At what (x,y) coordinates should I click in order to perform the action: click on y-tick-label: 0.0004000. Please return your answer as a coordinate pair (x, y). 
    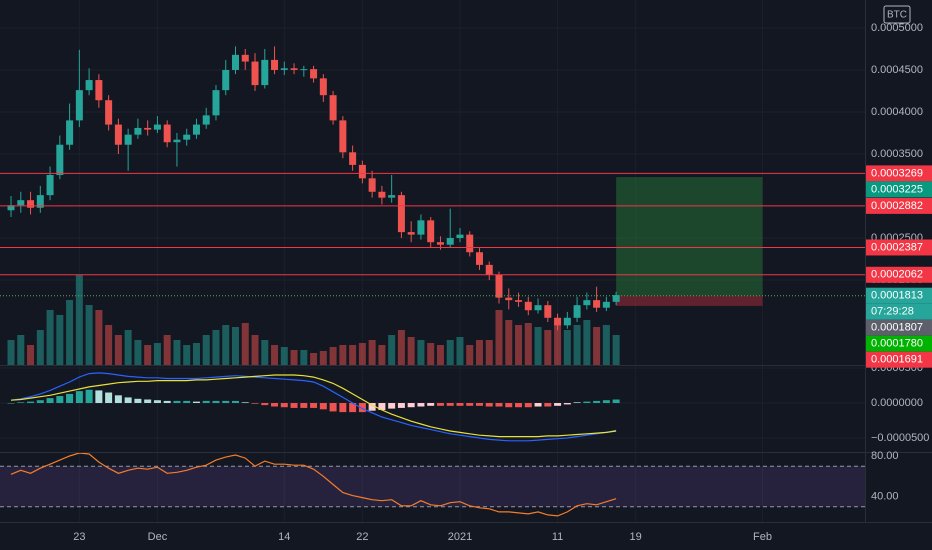
    Looking at the image, I should click on (897, 112).